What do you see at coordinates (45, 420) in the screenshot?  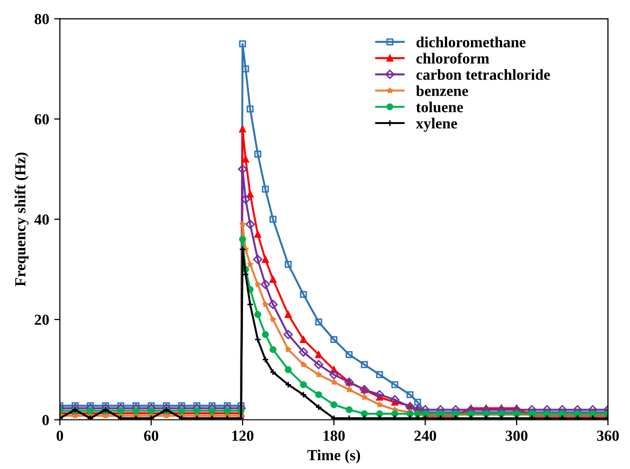 I see `y-tick-label: 0` at bounding box center [45, 420].